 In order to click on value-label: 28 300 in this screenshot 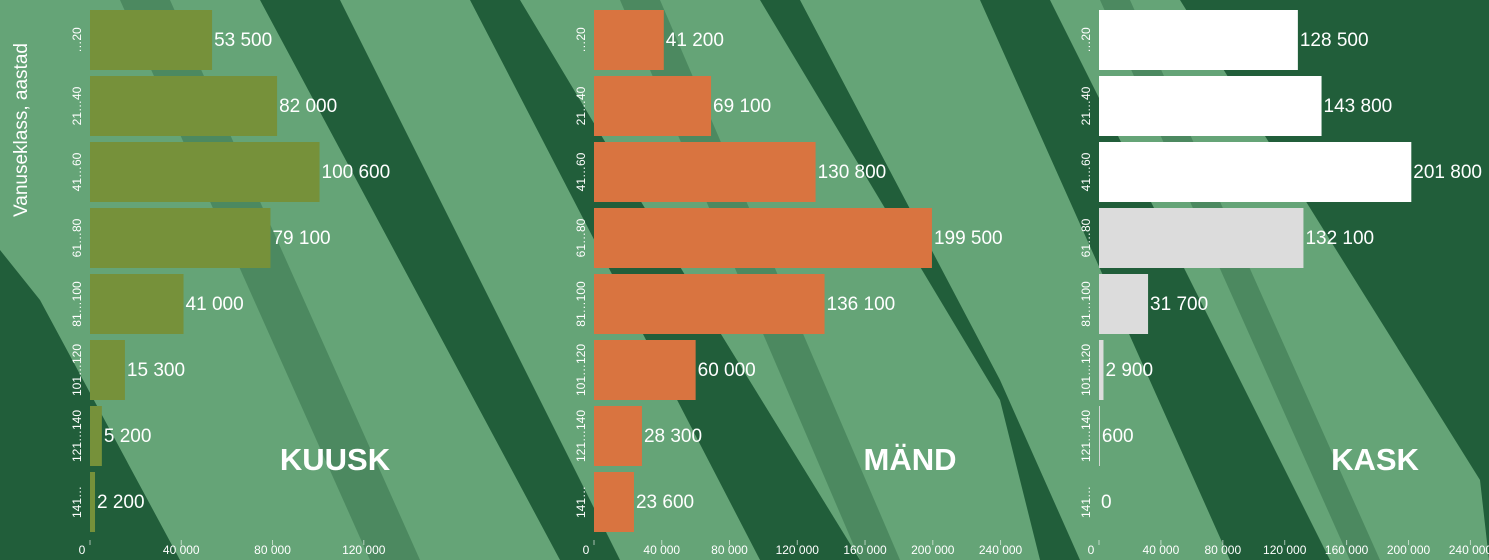, I will do `click(673, 436)`.